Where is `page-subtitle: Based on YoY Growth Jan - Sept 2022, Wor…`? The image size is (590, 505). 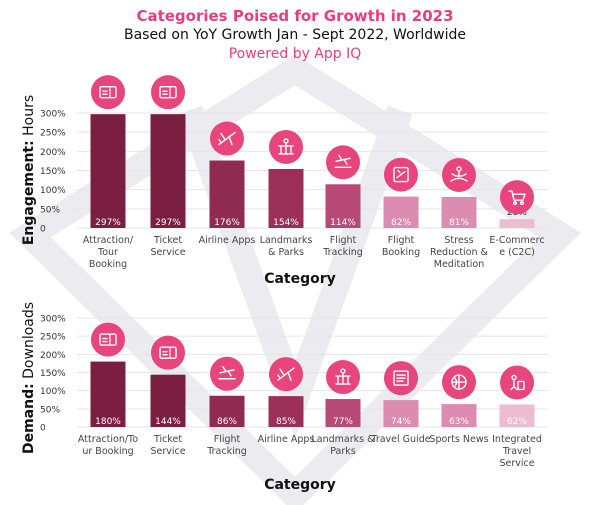 page-subtitle: Based on YoY Growth Jan - Sept 2022, Wor… is located at coordinates (295, 35).